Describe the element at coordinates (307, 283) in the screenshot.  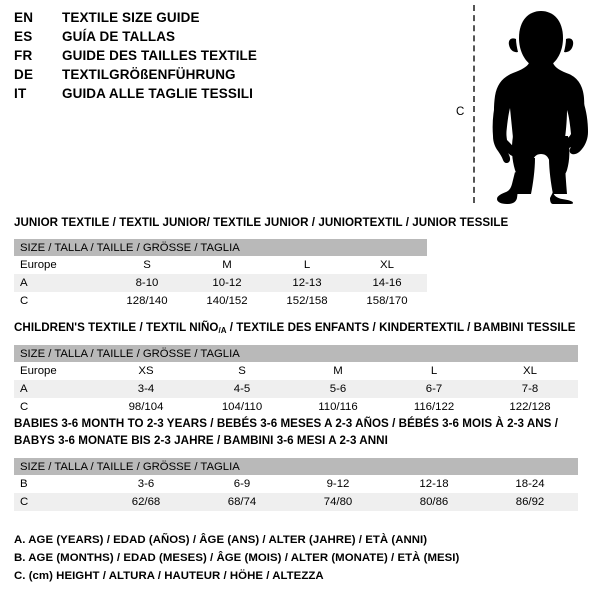
I see `cell-value: 12-13` at that location.